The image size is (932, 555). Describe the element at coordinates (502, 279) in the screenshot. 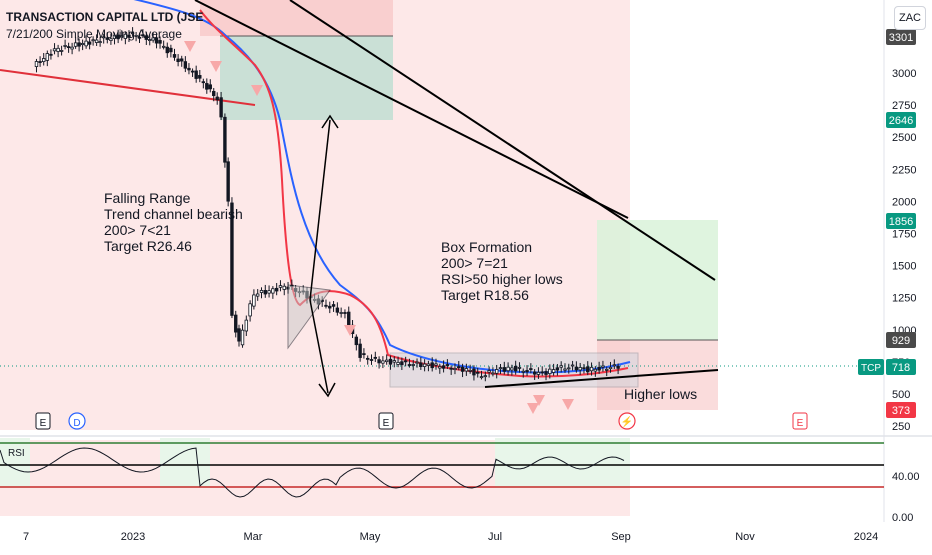

I see `box-formation-note: RSI>50 higher lows` at that location.